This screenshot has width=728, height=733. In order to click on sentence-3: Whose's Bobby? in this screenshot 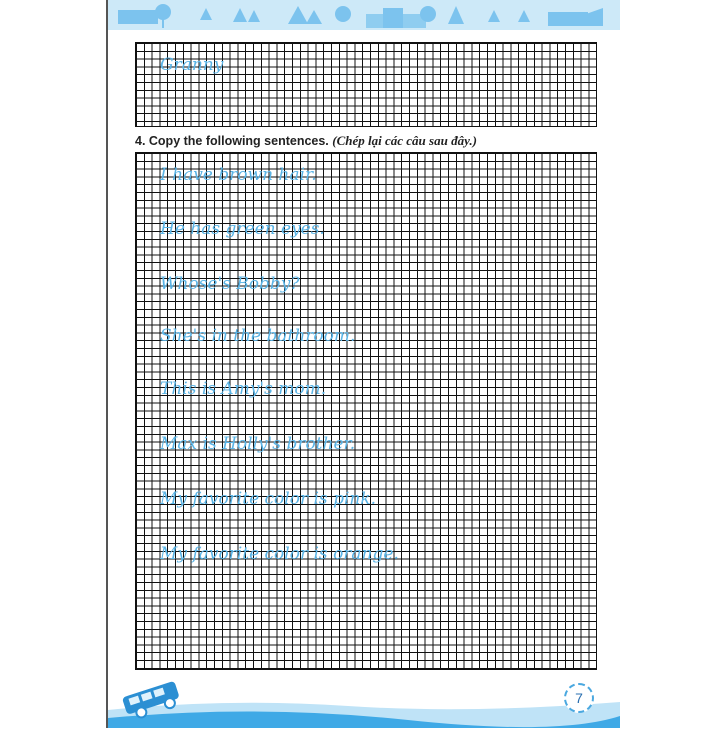, I will do `click(230, 284)`.